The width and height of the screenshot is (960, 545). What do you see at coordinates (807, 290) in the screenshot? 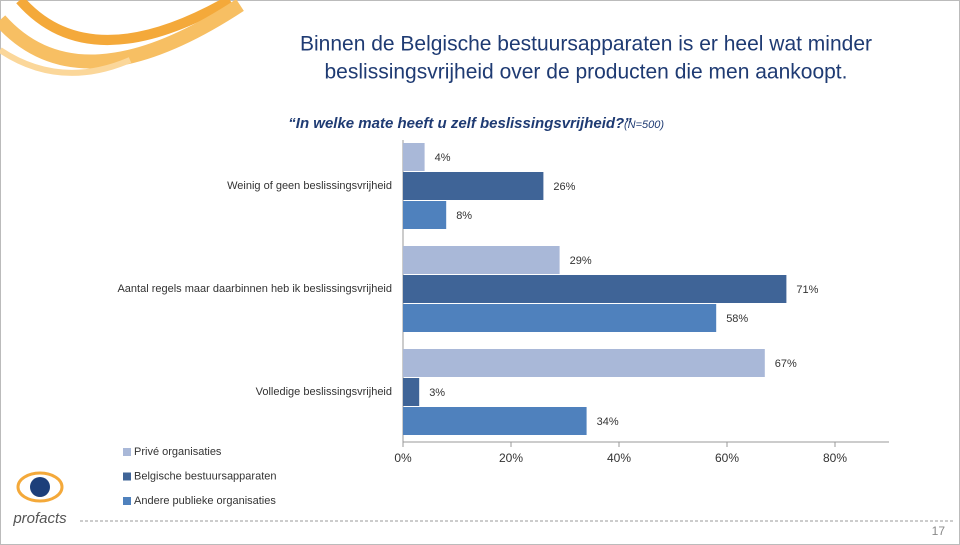
I see `value-label: 71%` at bounding box center [807, 290].